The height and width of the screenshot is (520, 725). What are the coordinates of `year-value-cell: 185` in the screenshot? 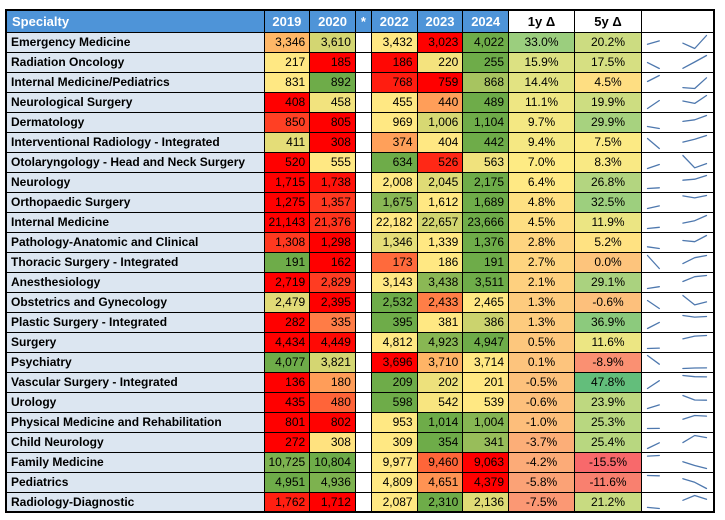 It's located at (332, 62).